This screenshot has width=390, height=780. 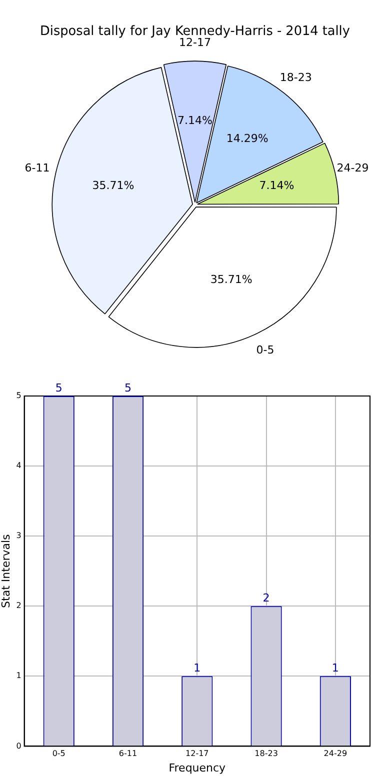 What do you see at coordinates (59, 753) in the screenshot?
I see `x-tick-label: 0-5` at bounding box center [59, 753].